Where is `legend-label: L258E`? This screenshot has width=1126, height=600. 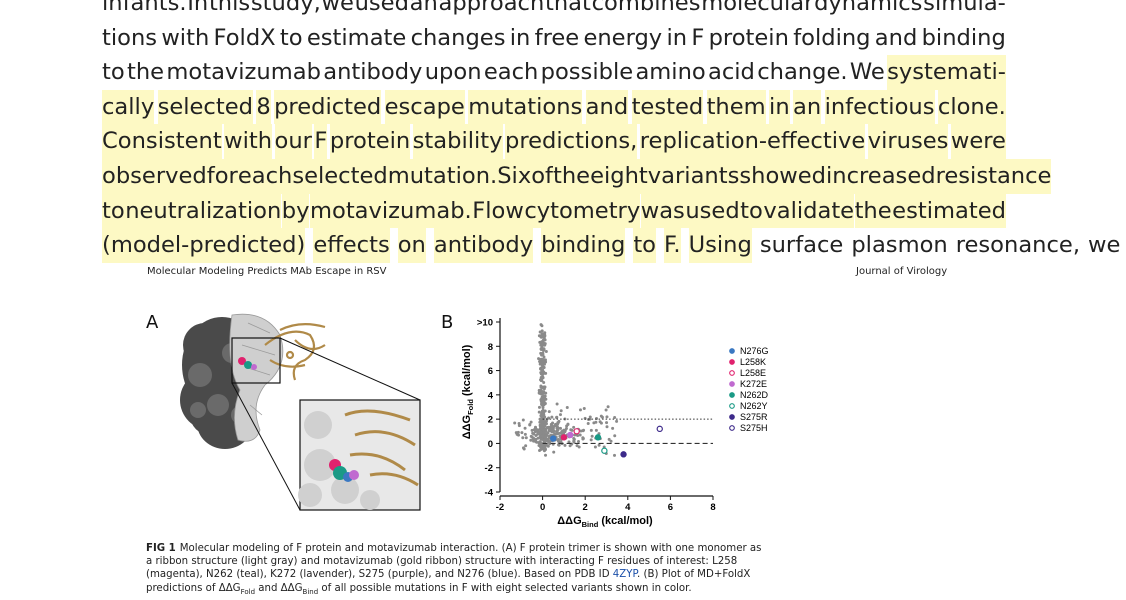
legend-label: L258E is located at coordinates (753, 373).